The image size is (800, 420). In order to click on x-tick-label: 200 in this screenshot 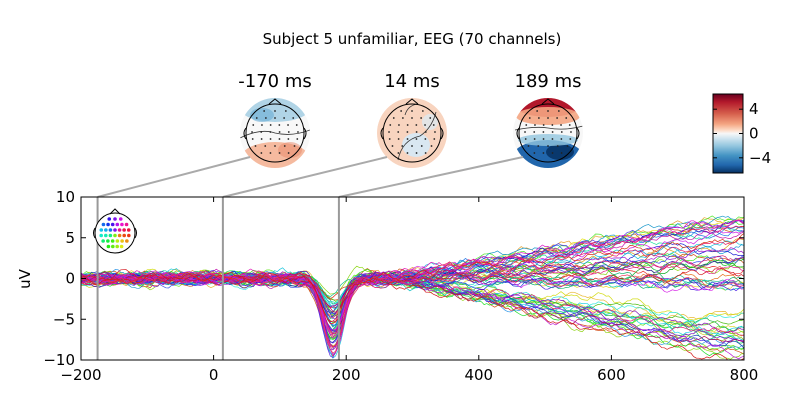, I will do `click(346, 375)`.